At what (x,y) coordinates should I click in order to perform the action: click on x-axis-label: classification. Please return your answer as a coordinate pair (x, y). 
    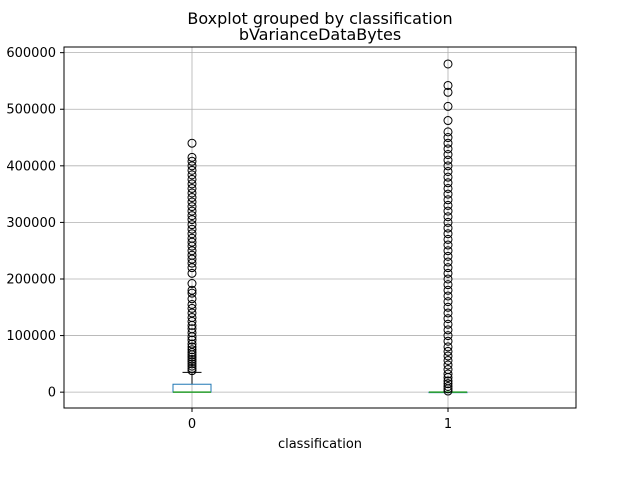
    Looking at the image, I should click on (320, 444).